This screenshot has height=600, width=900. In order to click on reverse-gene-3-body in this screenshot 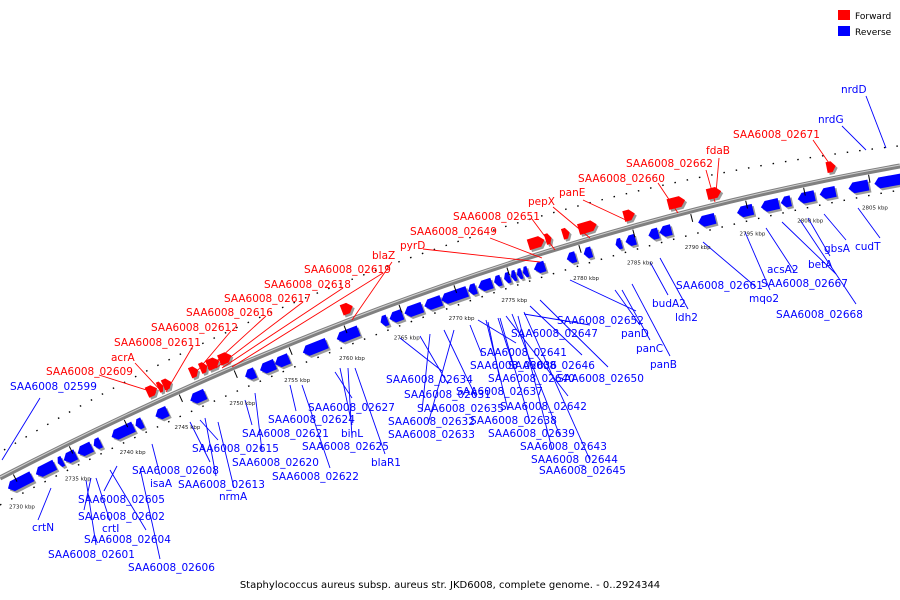, I will do `click(61, 461)`.